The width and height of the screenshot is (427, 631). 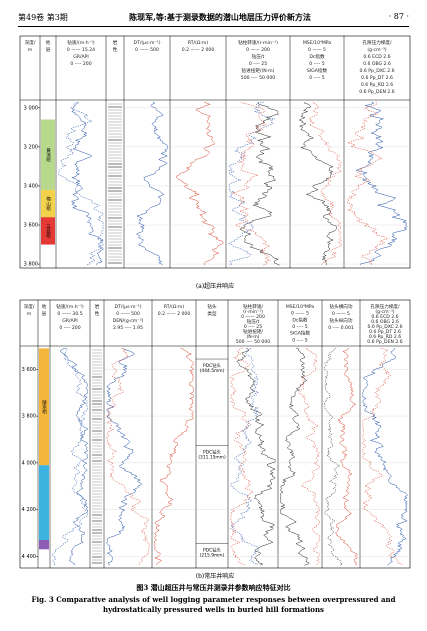 I want to click on formation-label: 梅山组, so click(x=48, y=203).